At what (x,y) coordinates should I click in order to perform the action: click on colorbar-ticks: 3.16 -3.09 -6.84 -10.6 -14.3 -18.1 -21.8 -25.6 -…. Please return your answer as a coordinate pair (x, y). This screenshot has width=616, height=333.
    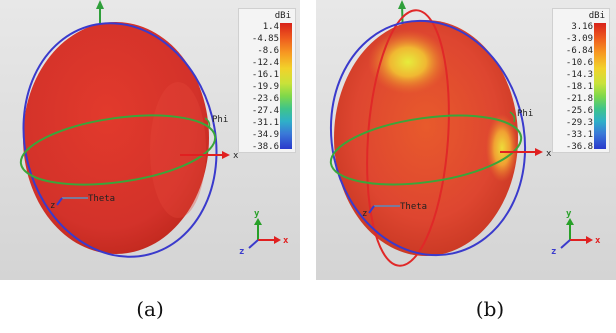
    Looking at the image, I should click on (574, 87).